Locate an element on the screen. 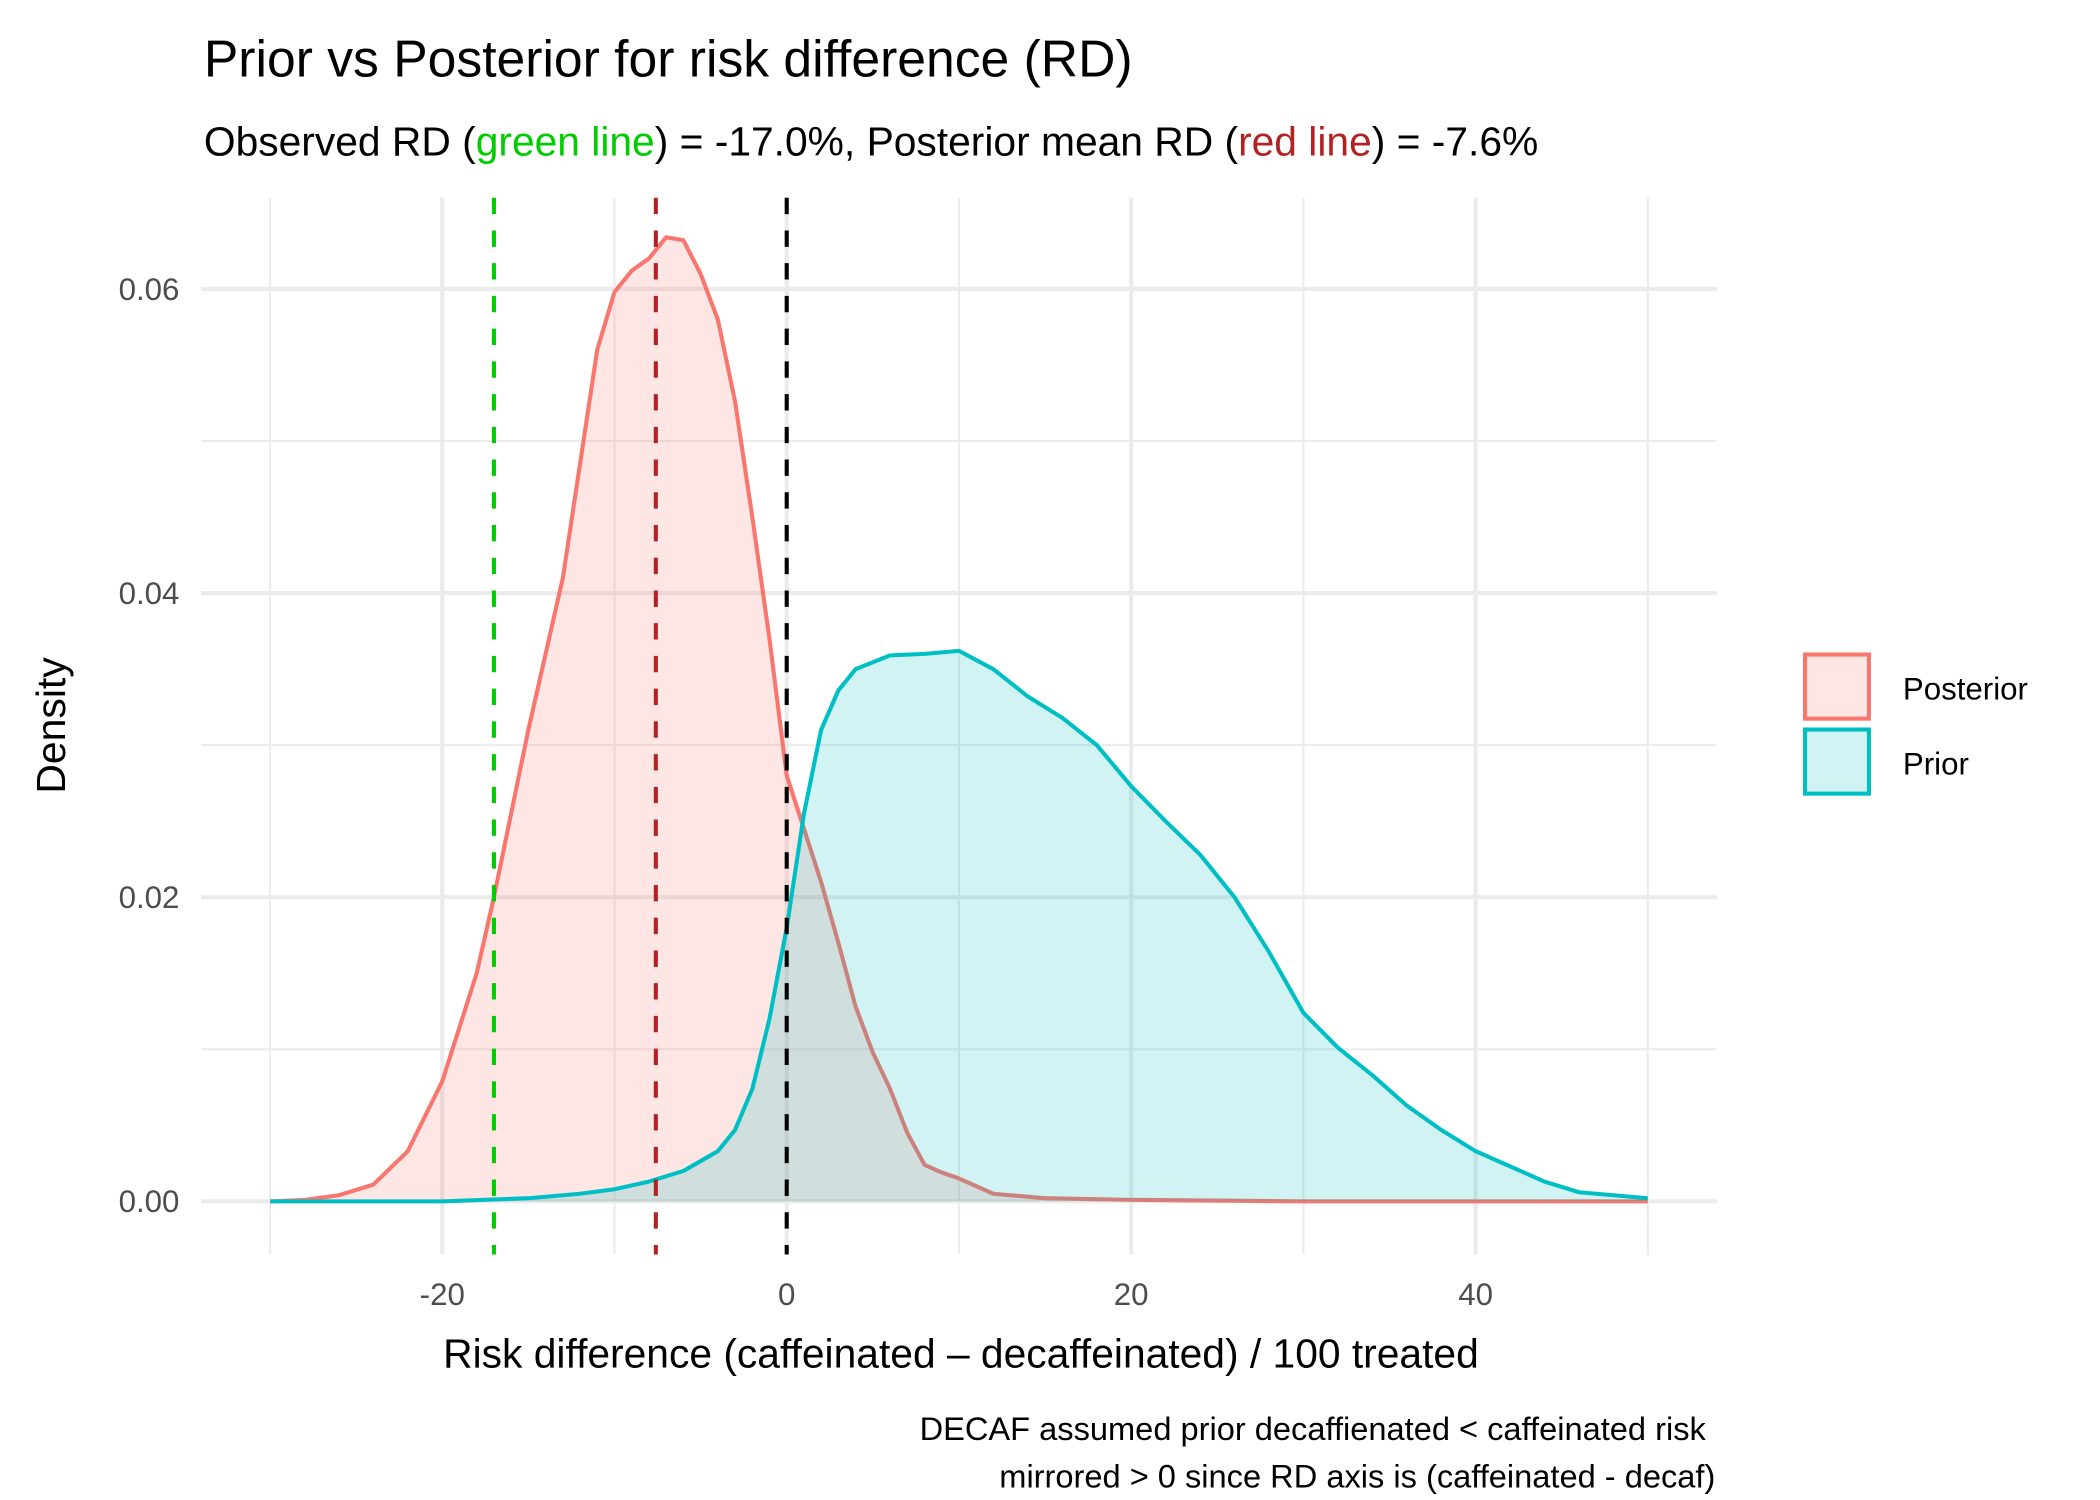 The width and height of the screenshot is (2100, 1500). reference-lines is located at coordinates (640, 726).